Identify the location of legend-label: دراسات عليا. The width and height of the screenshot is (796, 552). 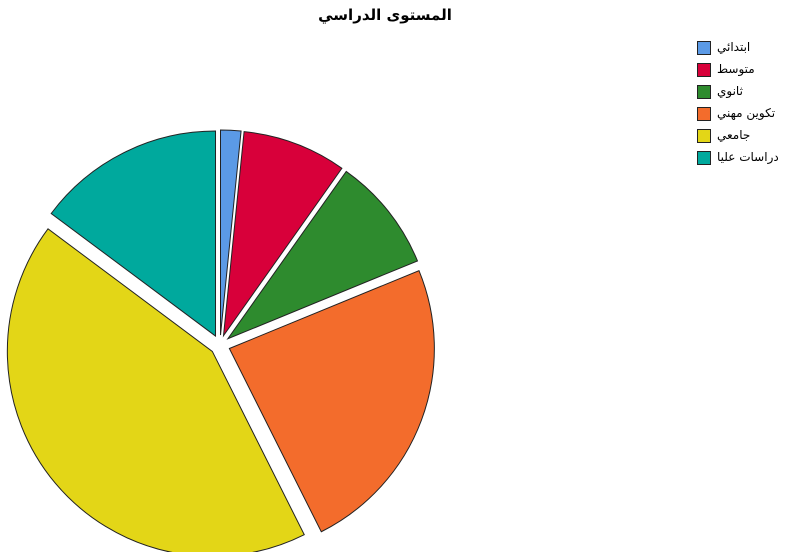
(748, 157).